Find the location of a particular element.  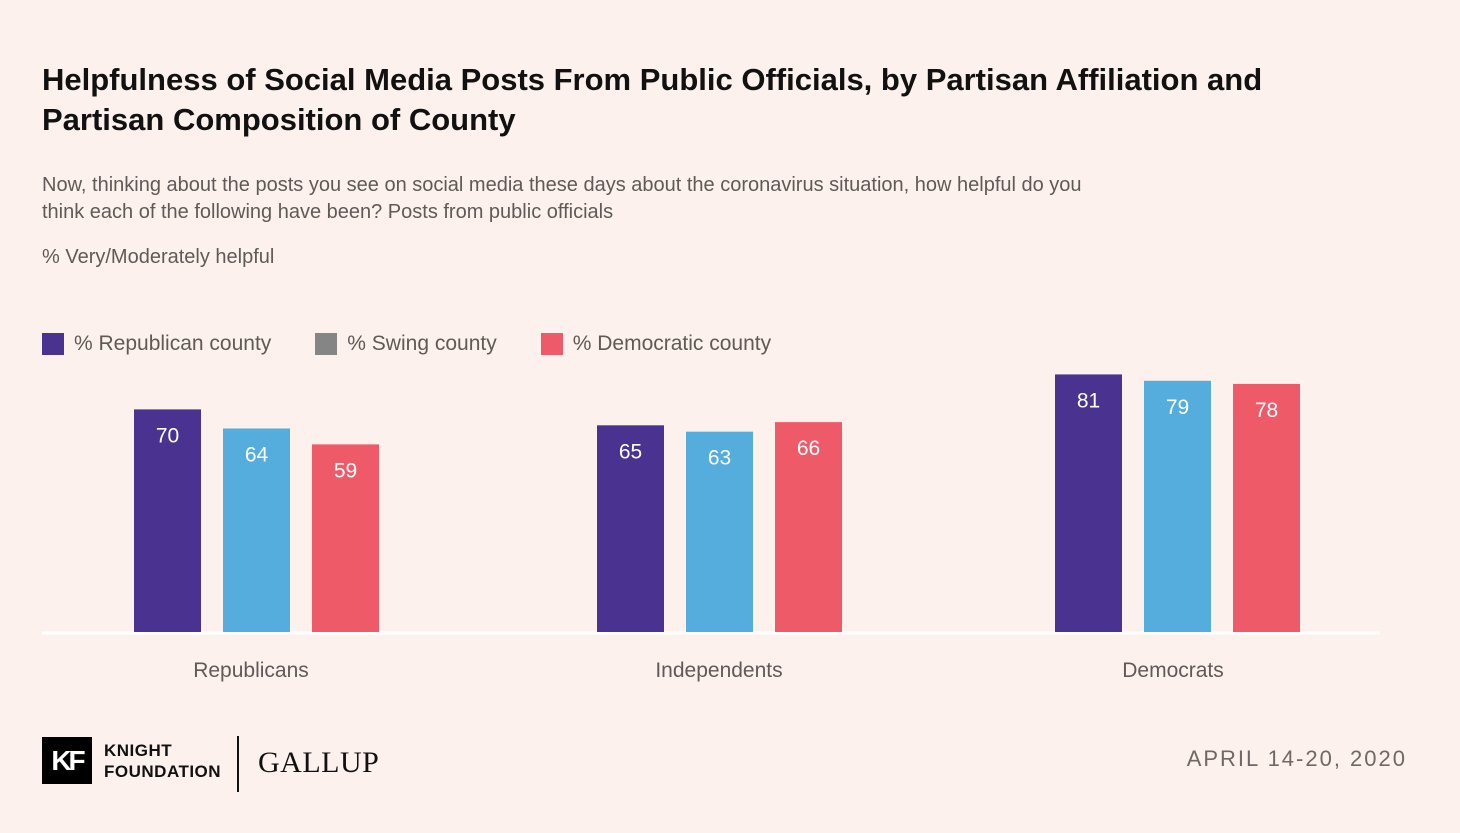

bar-independents-swing-county is located at coordinates (719, 531).